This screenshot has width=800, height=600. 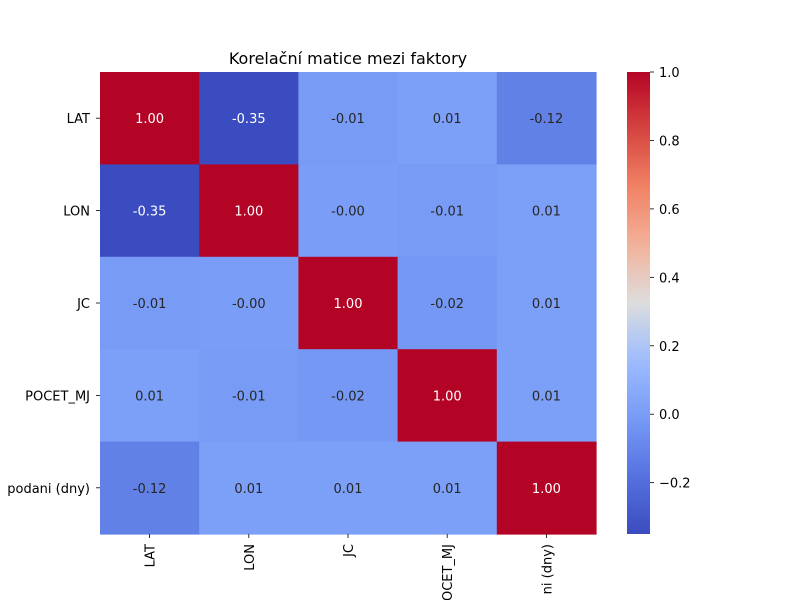 I want to click on x-tick-label: LON, so click(x=250, y=557).